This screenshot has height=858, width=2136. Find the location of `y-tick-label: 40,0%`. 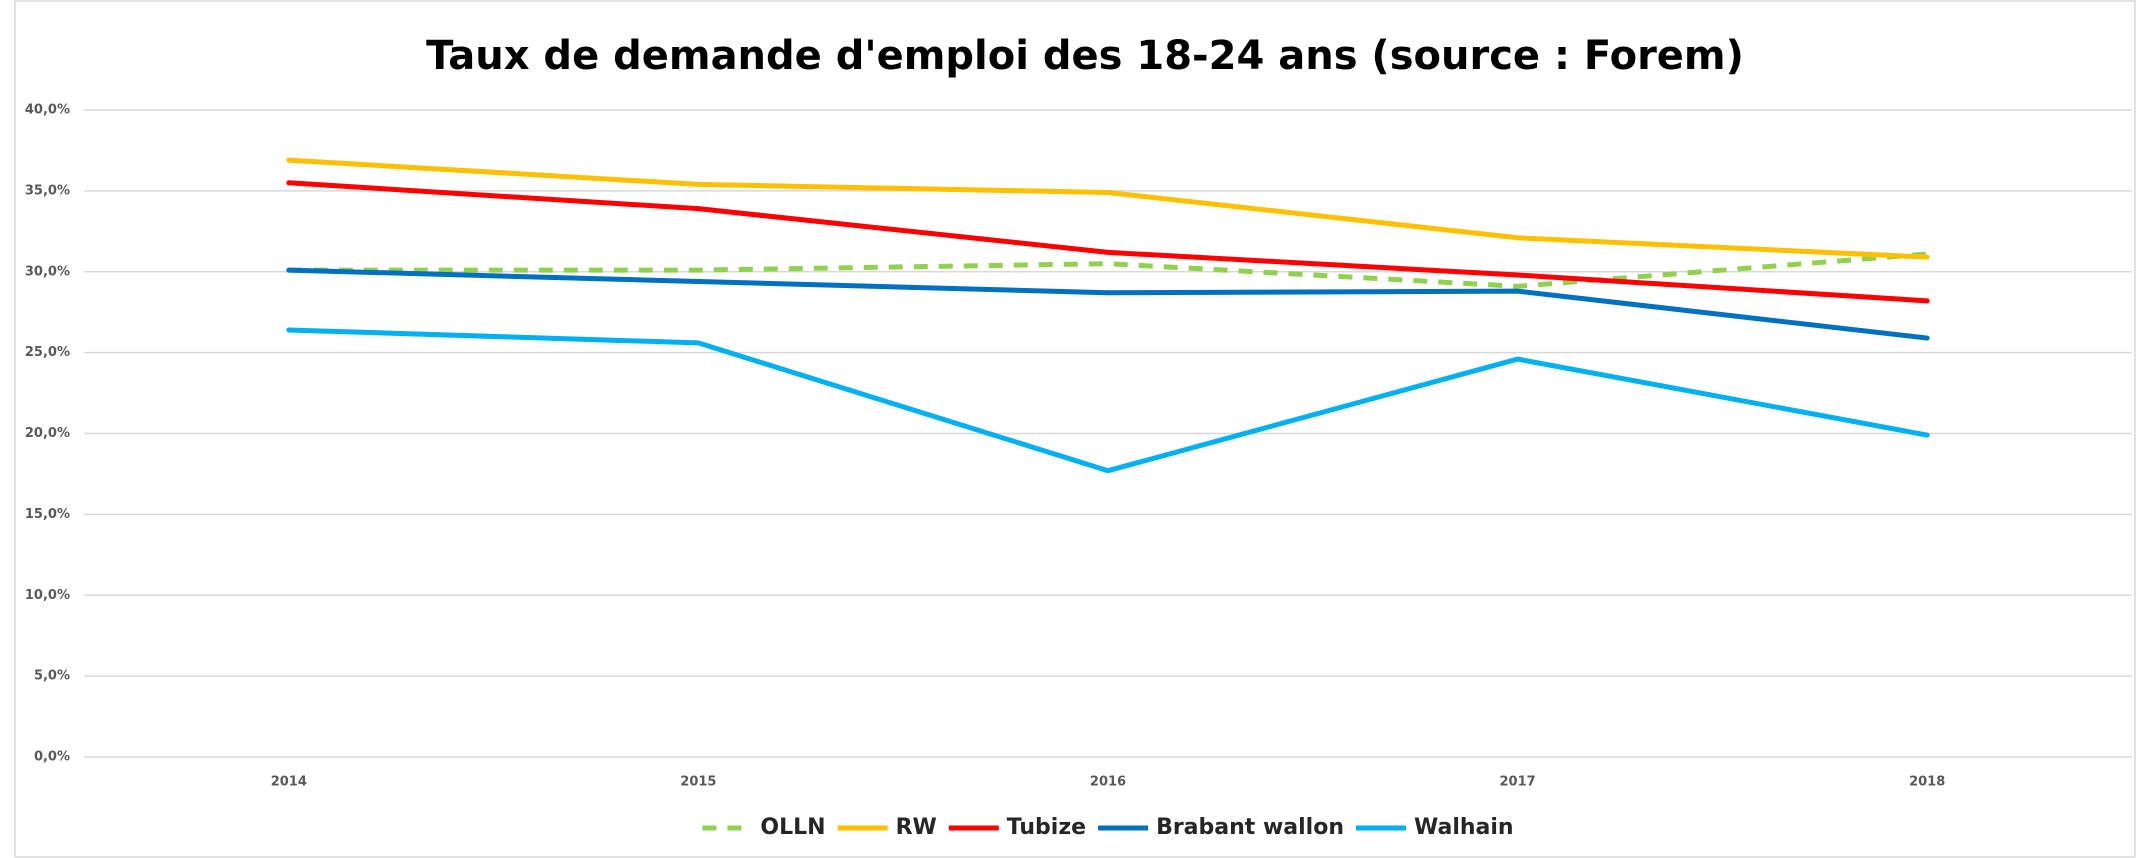

y-tick-label: 40,0% is located at coordinates (47, 110).